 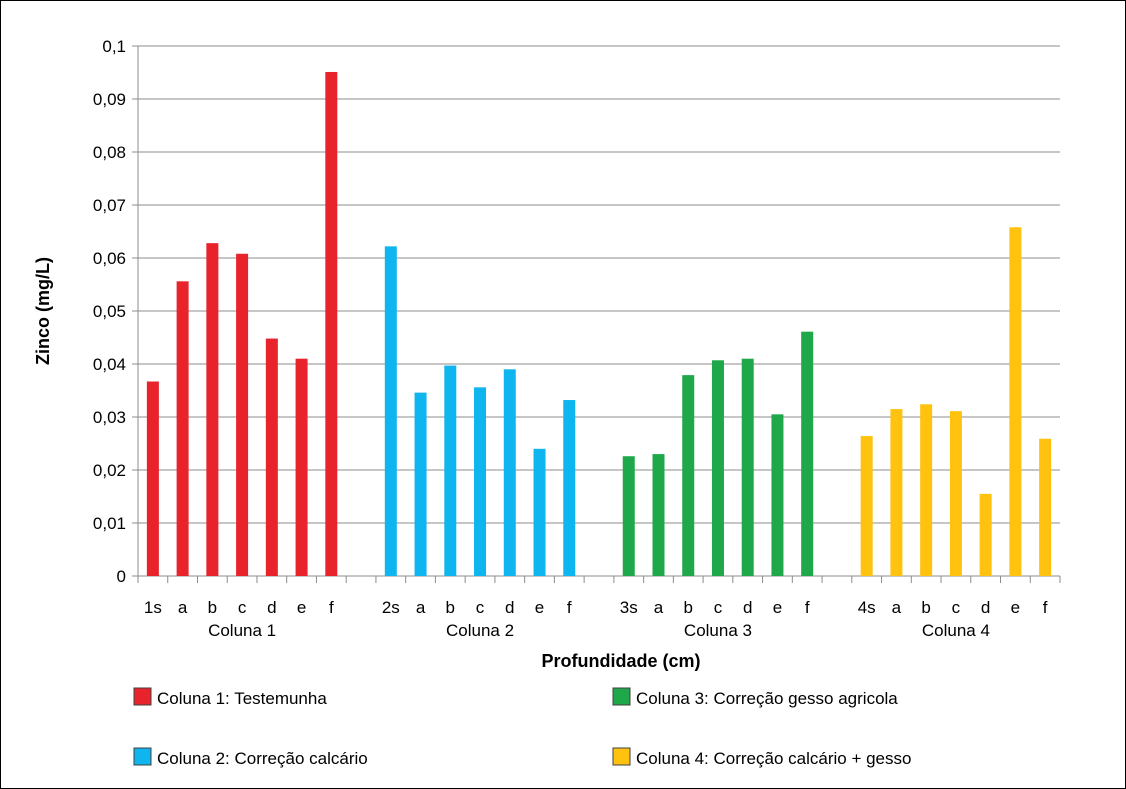 I want to click on y-axis-title: Zinco (mg/L), so click(x=43, y=311).